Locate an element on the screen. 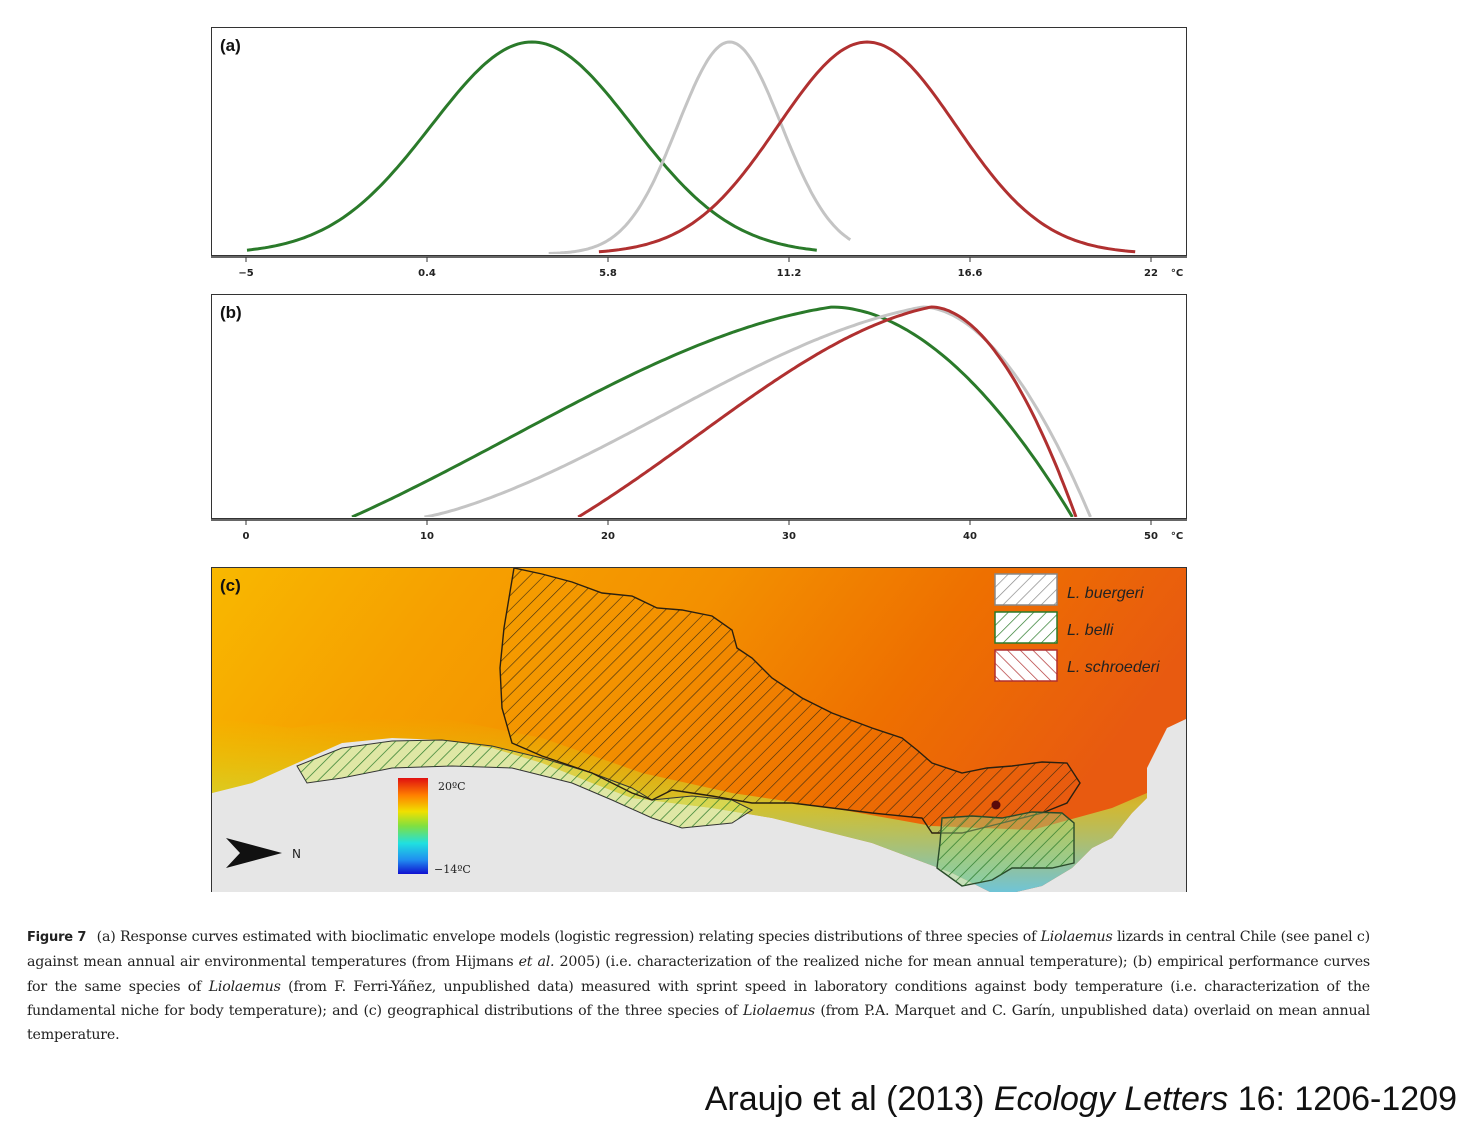 This screenshot has height=1136, width=1465. north-arrow: N is located at coordinates (263, 853).